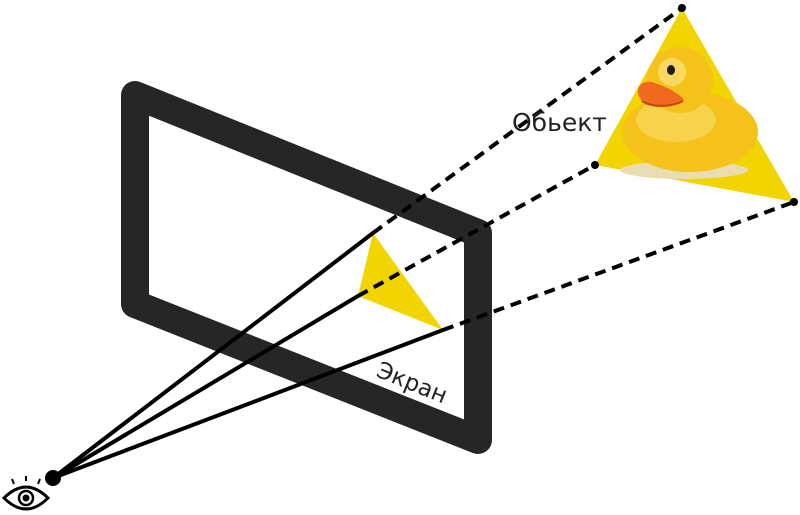 Image resolution: width=800 pixels, height=515 pixels. Describe the element at coordinates (794, 202) in the screenshot. I see `object-vertex-right` at that location.